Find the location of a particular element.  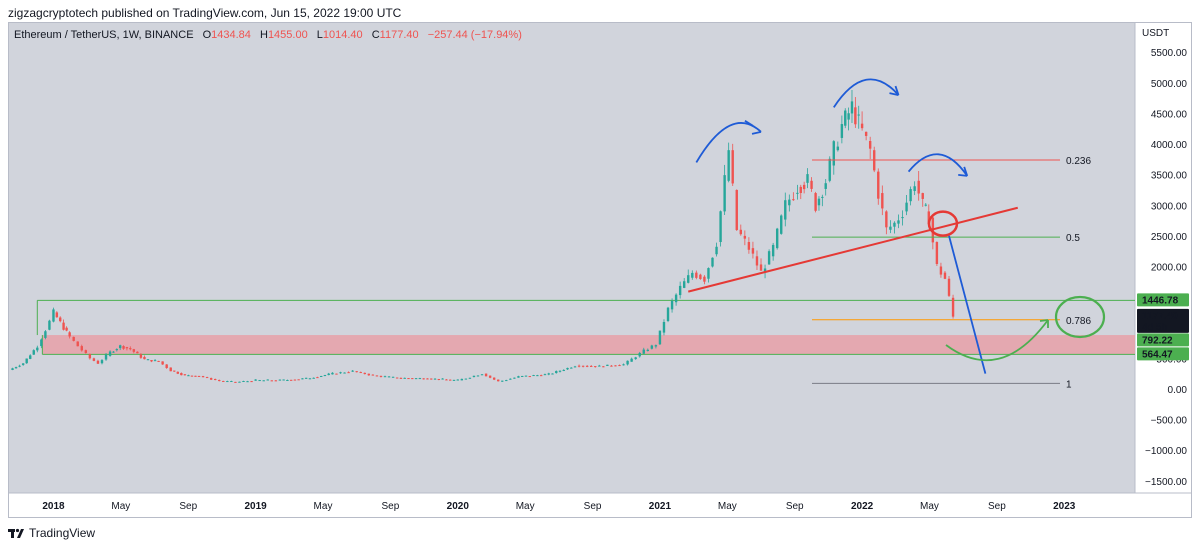

breakdown-circle is located at coordinates (943, 223).